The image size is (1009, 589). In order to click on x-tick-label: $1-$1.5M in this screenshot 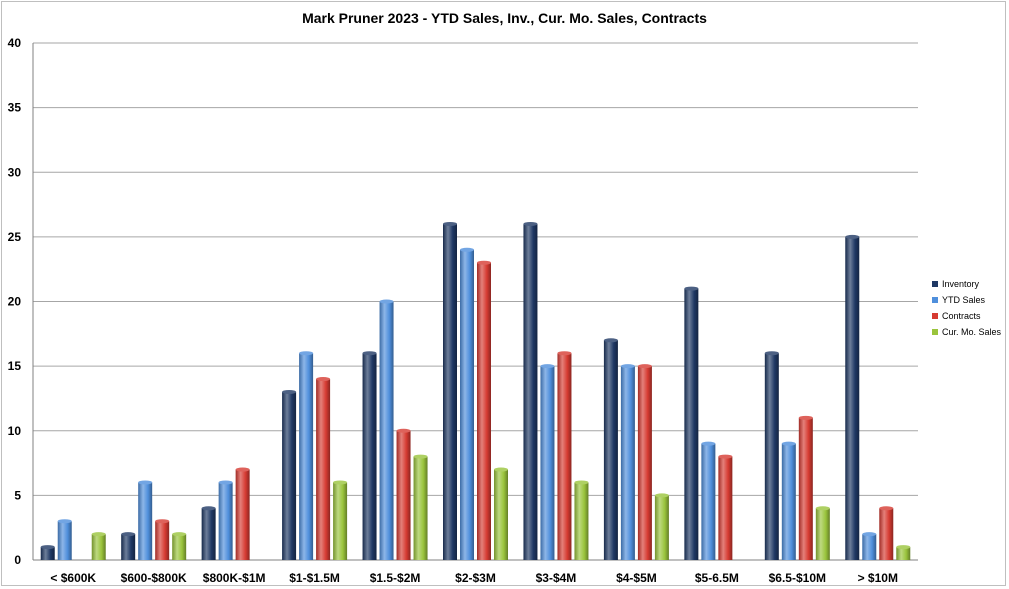, I will do `click(314, 578)`.